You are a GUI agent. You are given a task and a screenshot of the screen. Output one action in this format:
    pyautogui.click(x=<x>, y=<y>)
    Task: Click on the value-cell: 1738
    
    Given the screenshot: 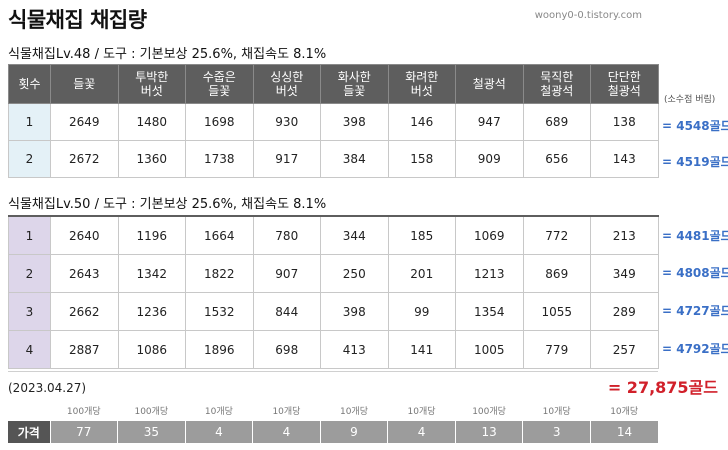 What is the action you would take?
    pyautogui.click(x=219, y=159)
    